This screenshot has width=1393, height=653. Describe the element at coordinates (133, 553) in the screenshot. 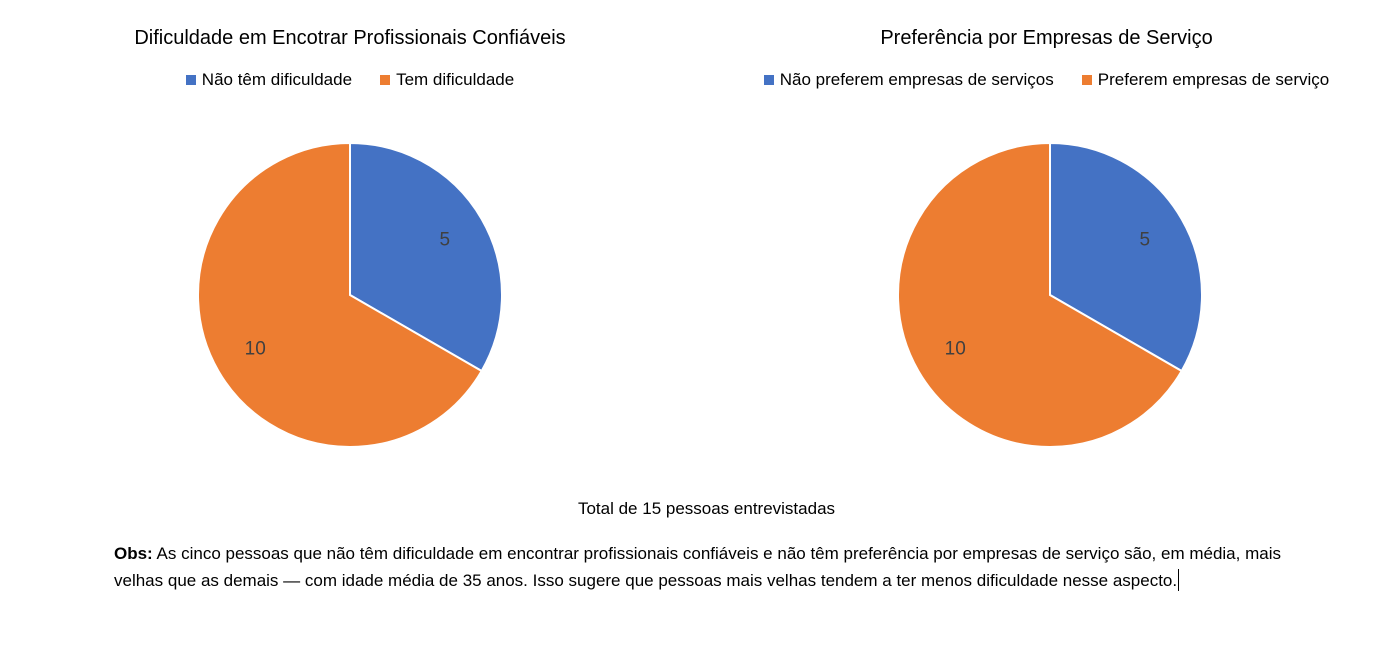

I see `obs-label: Obs:` at that location.